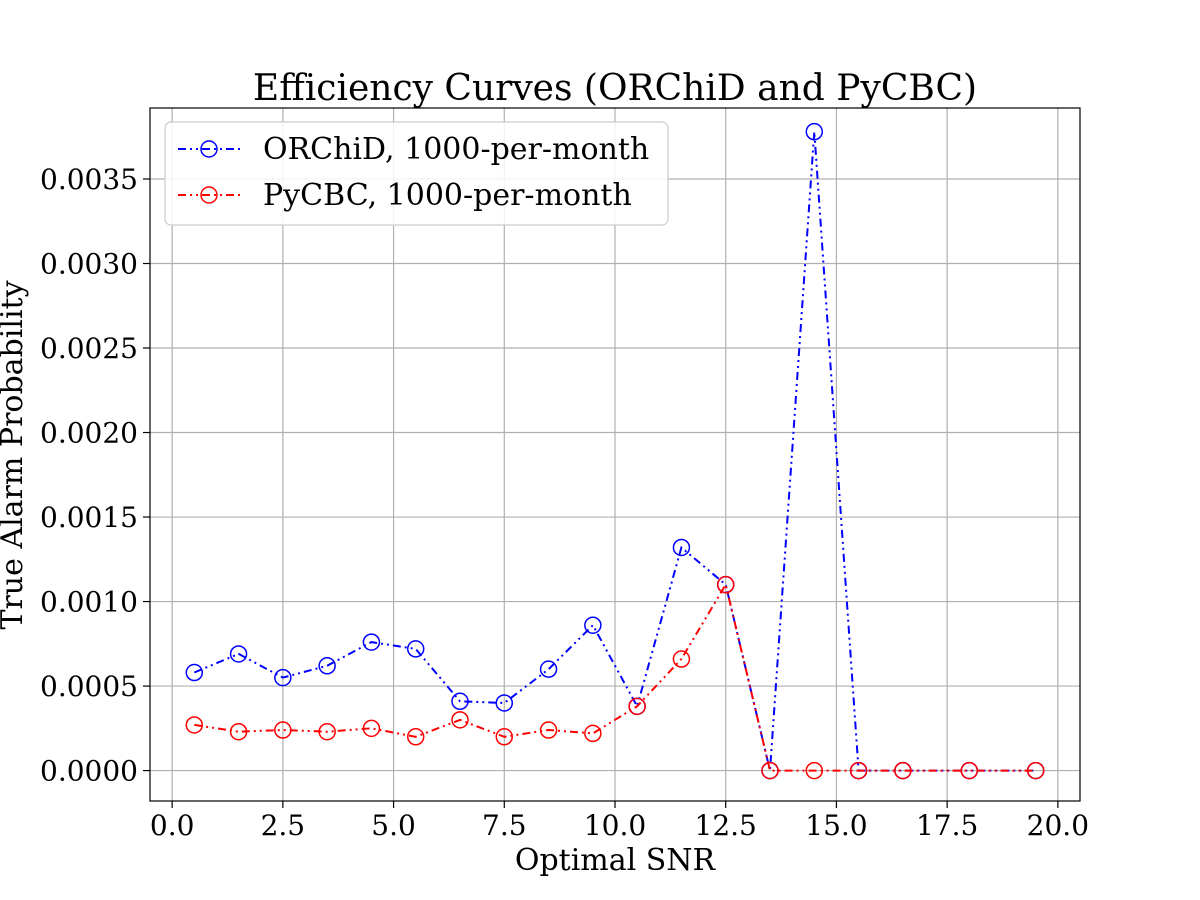 This screenshot has height=900, width=1200. I want to click on y-tick-label: 0.0030, so click(89, 264).